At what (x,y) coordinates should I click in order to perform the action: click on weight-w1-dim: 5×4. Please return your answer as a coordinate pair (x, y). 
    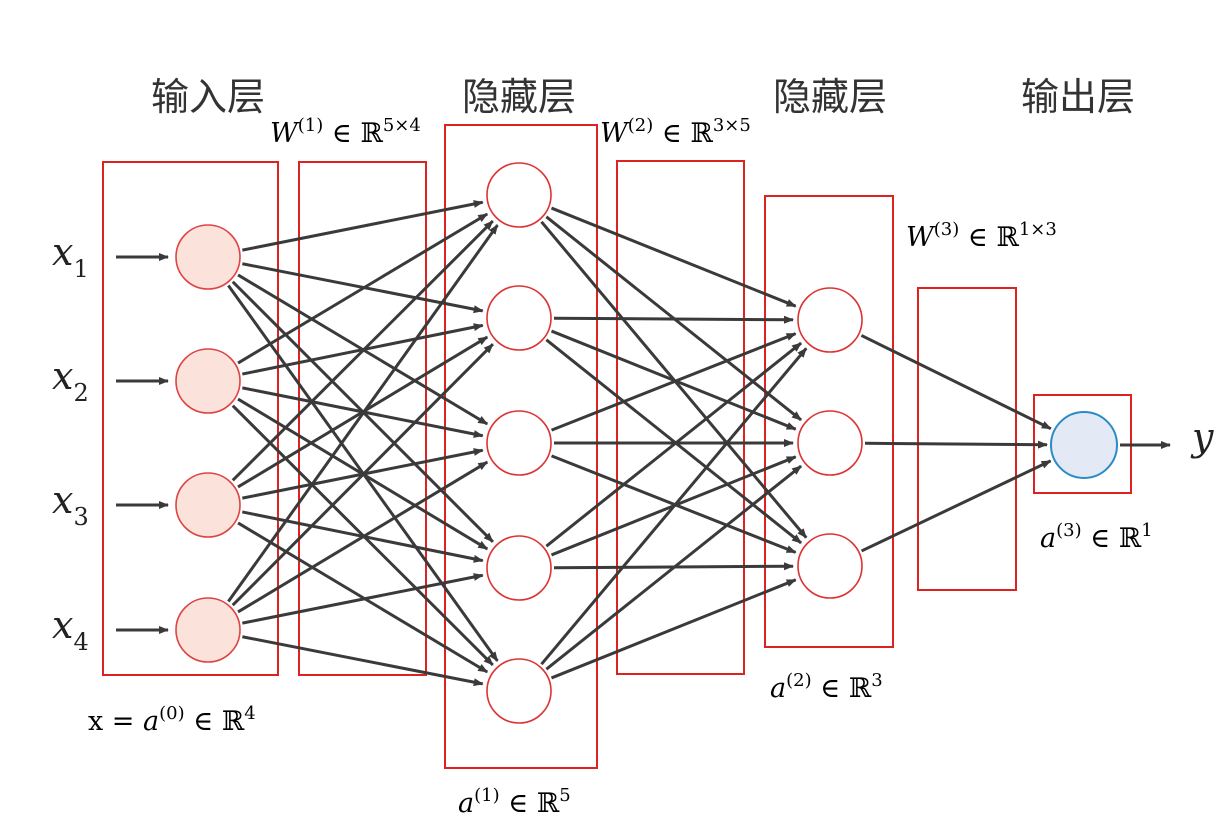
    Looking at the image, I should click on (402, 125).